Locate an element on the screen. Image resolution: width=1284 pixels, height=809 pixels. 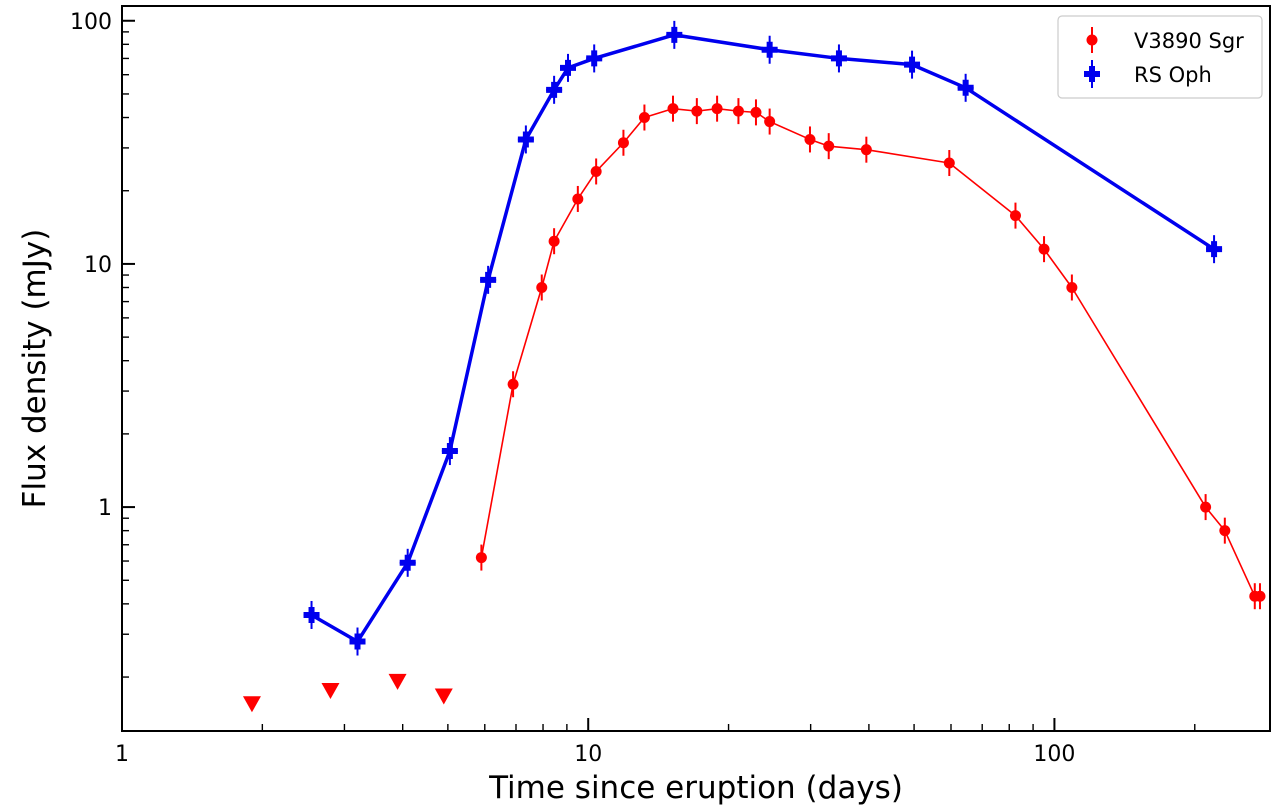
x-tick-label: 10 is located at coordinates (588, 754).